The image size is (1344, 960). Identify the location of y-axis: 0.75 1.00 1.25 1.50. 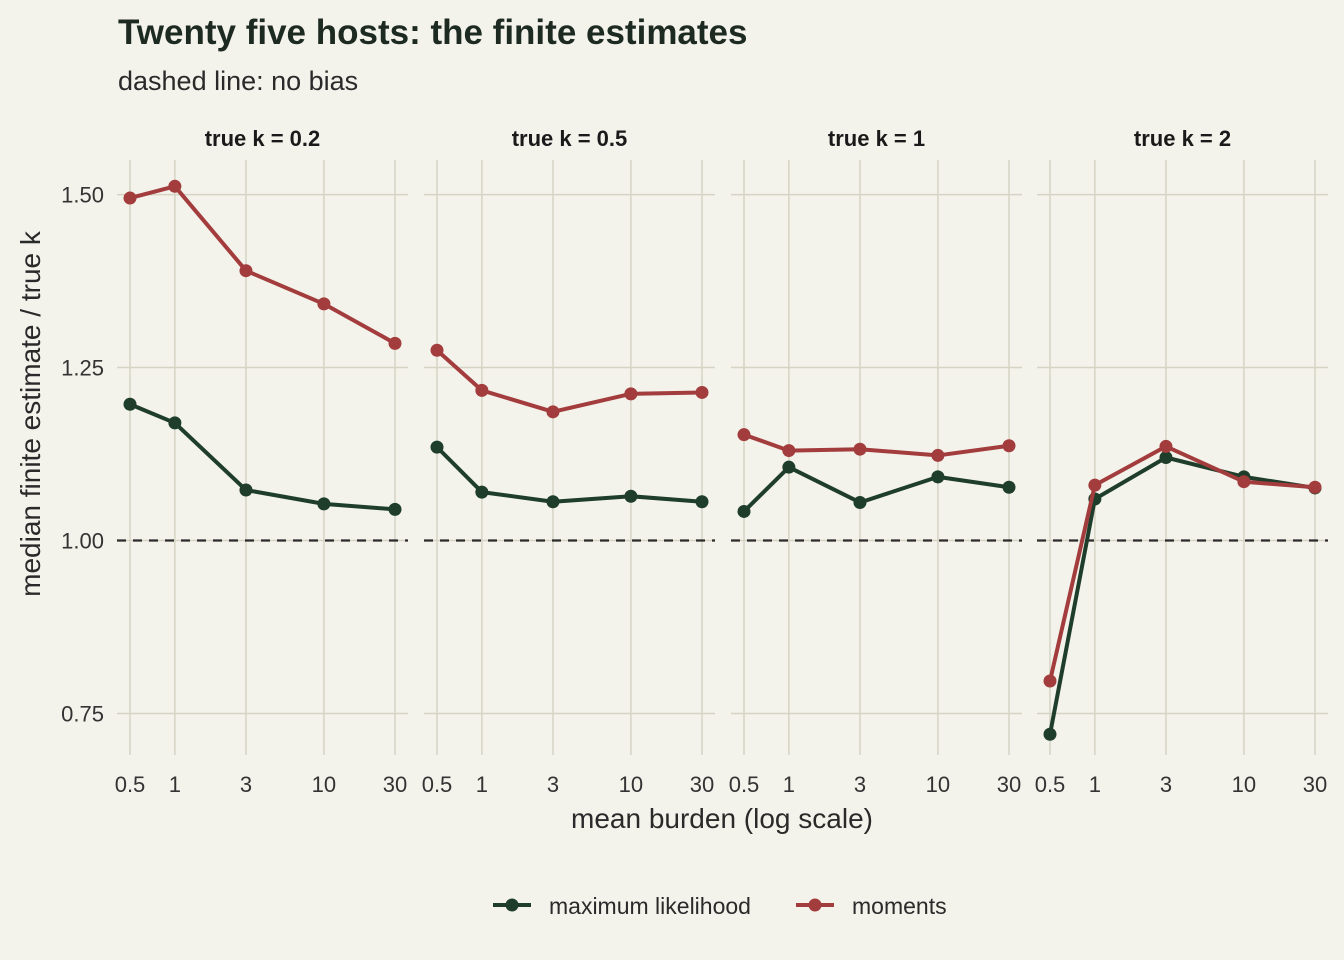
(82, 455).